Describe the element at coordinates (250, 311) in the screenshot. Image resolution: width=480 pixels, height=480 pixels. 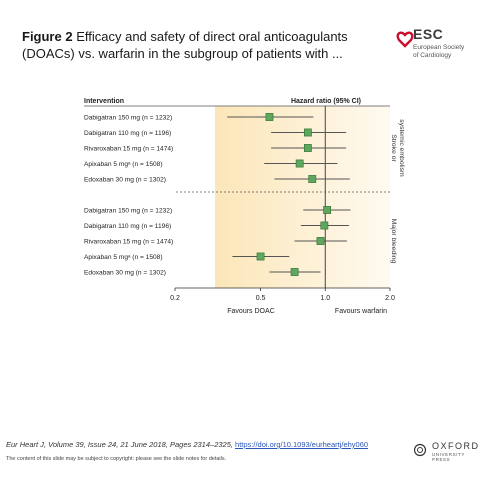
I see `xlabel-favours-doac: Favours DOAC` at that location.